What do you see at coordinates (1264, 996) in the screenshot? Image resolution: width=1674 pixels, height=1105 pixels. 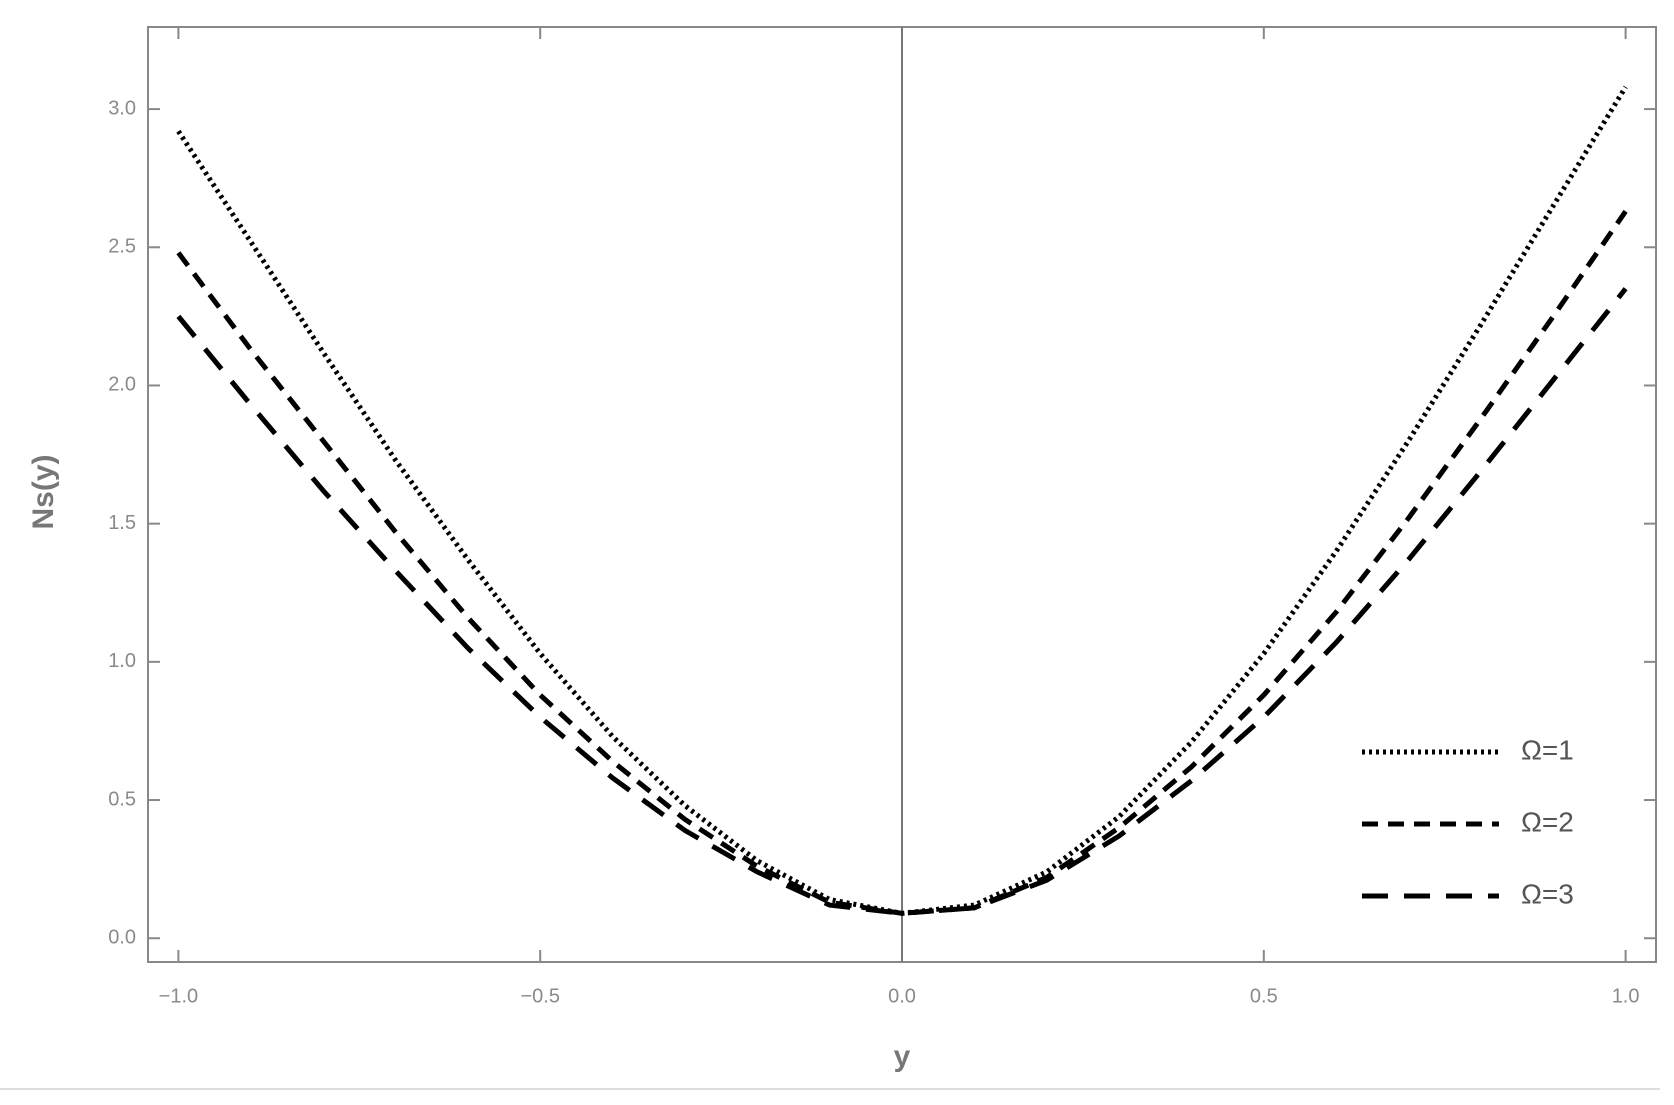 I see `x-tick-label: 0.5` at bounding box center [1264, 996].